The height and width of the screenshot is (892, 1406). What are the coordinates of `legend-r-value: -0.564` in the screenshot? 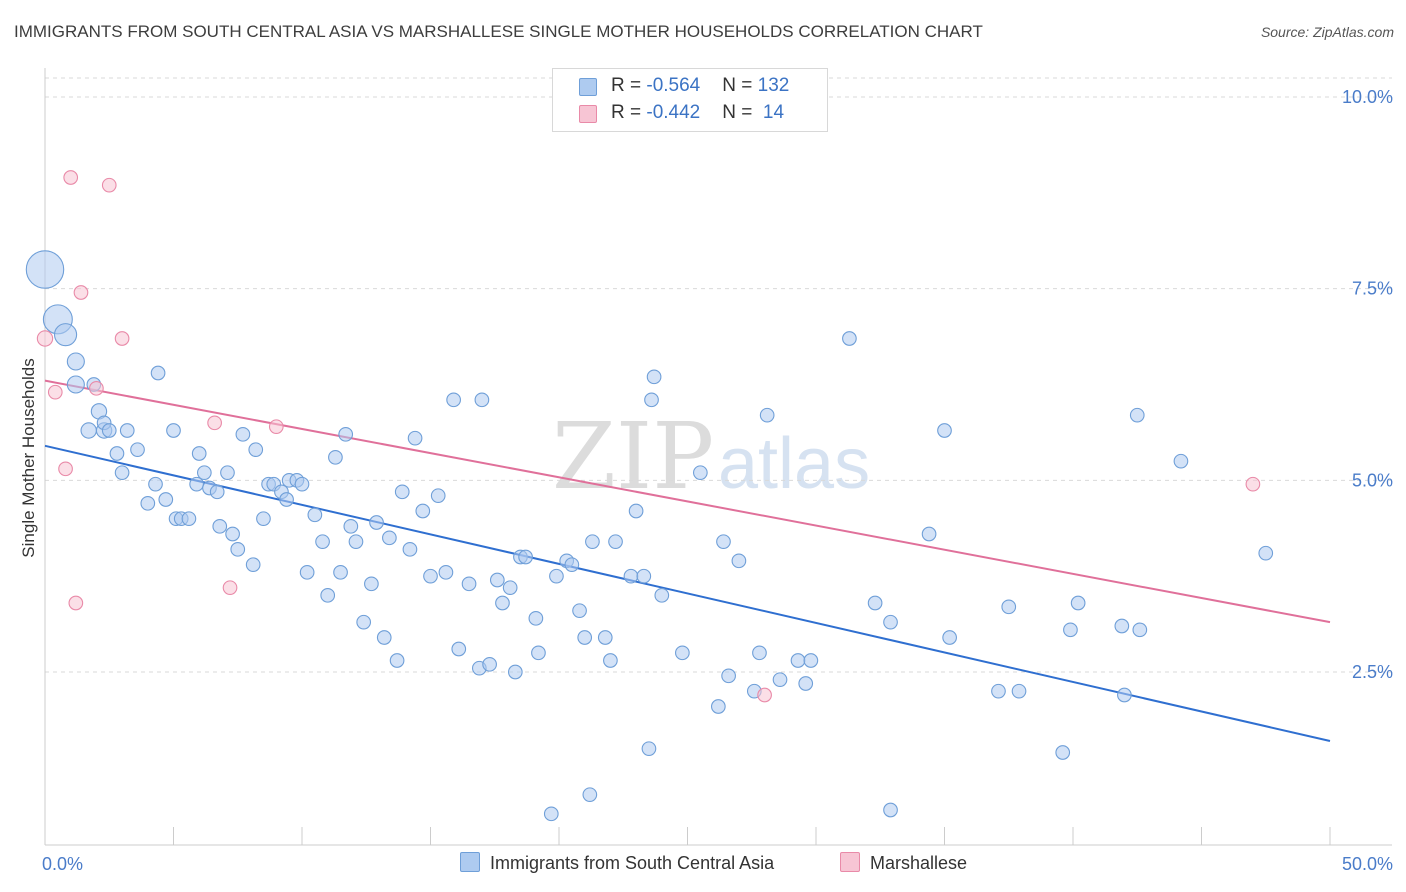 It's located at (673, 85).